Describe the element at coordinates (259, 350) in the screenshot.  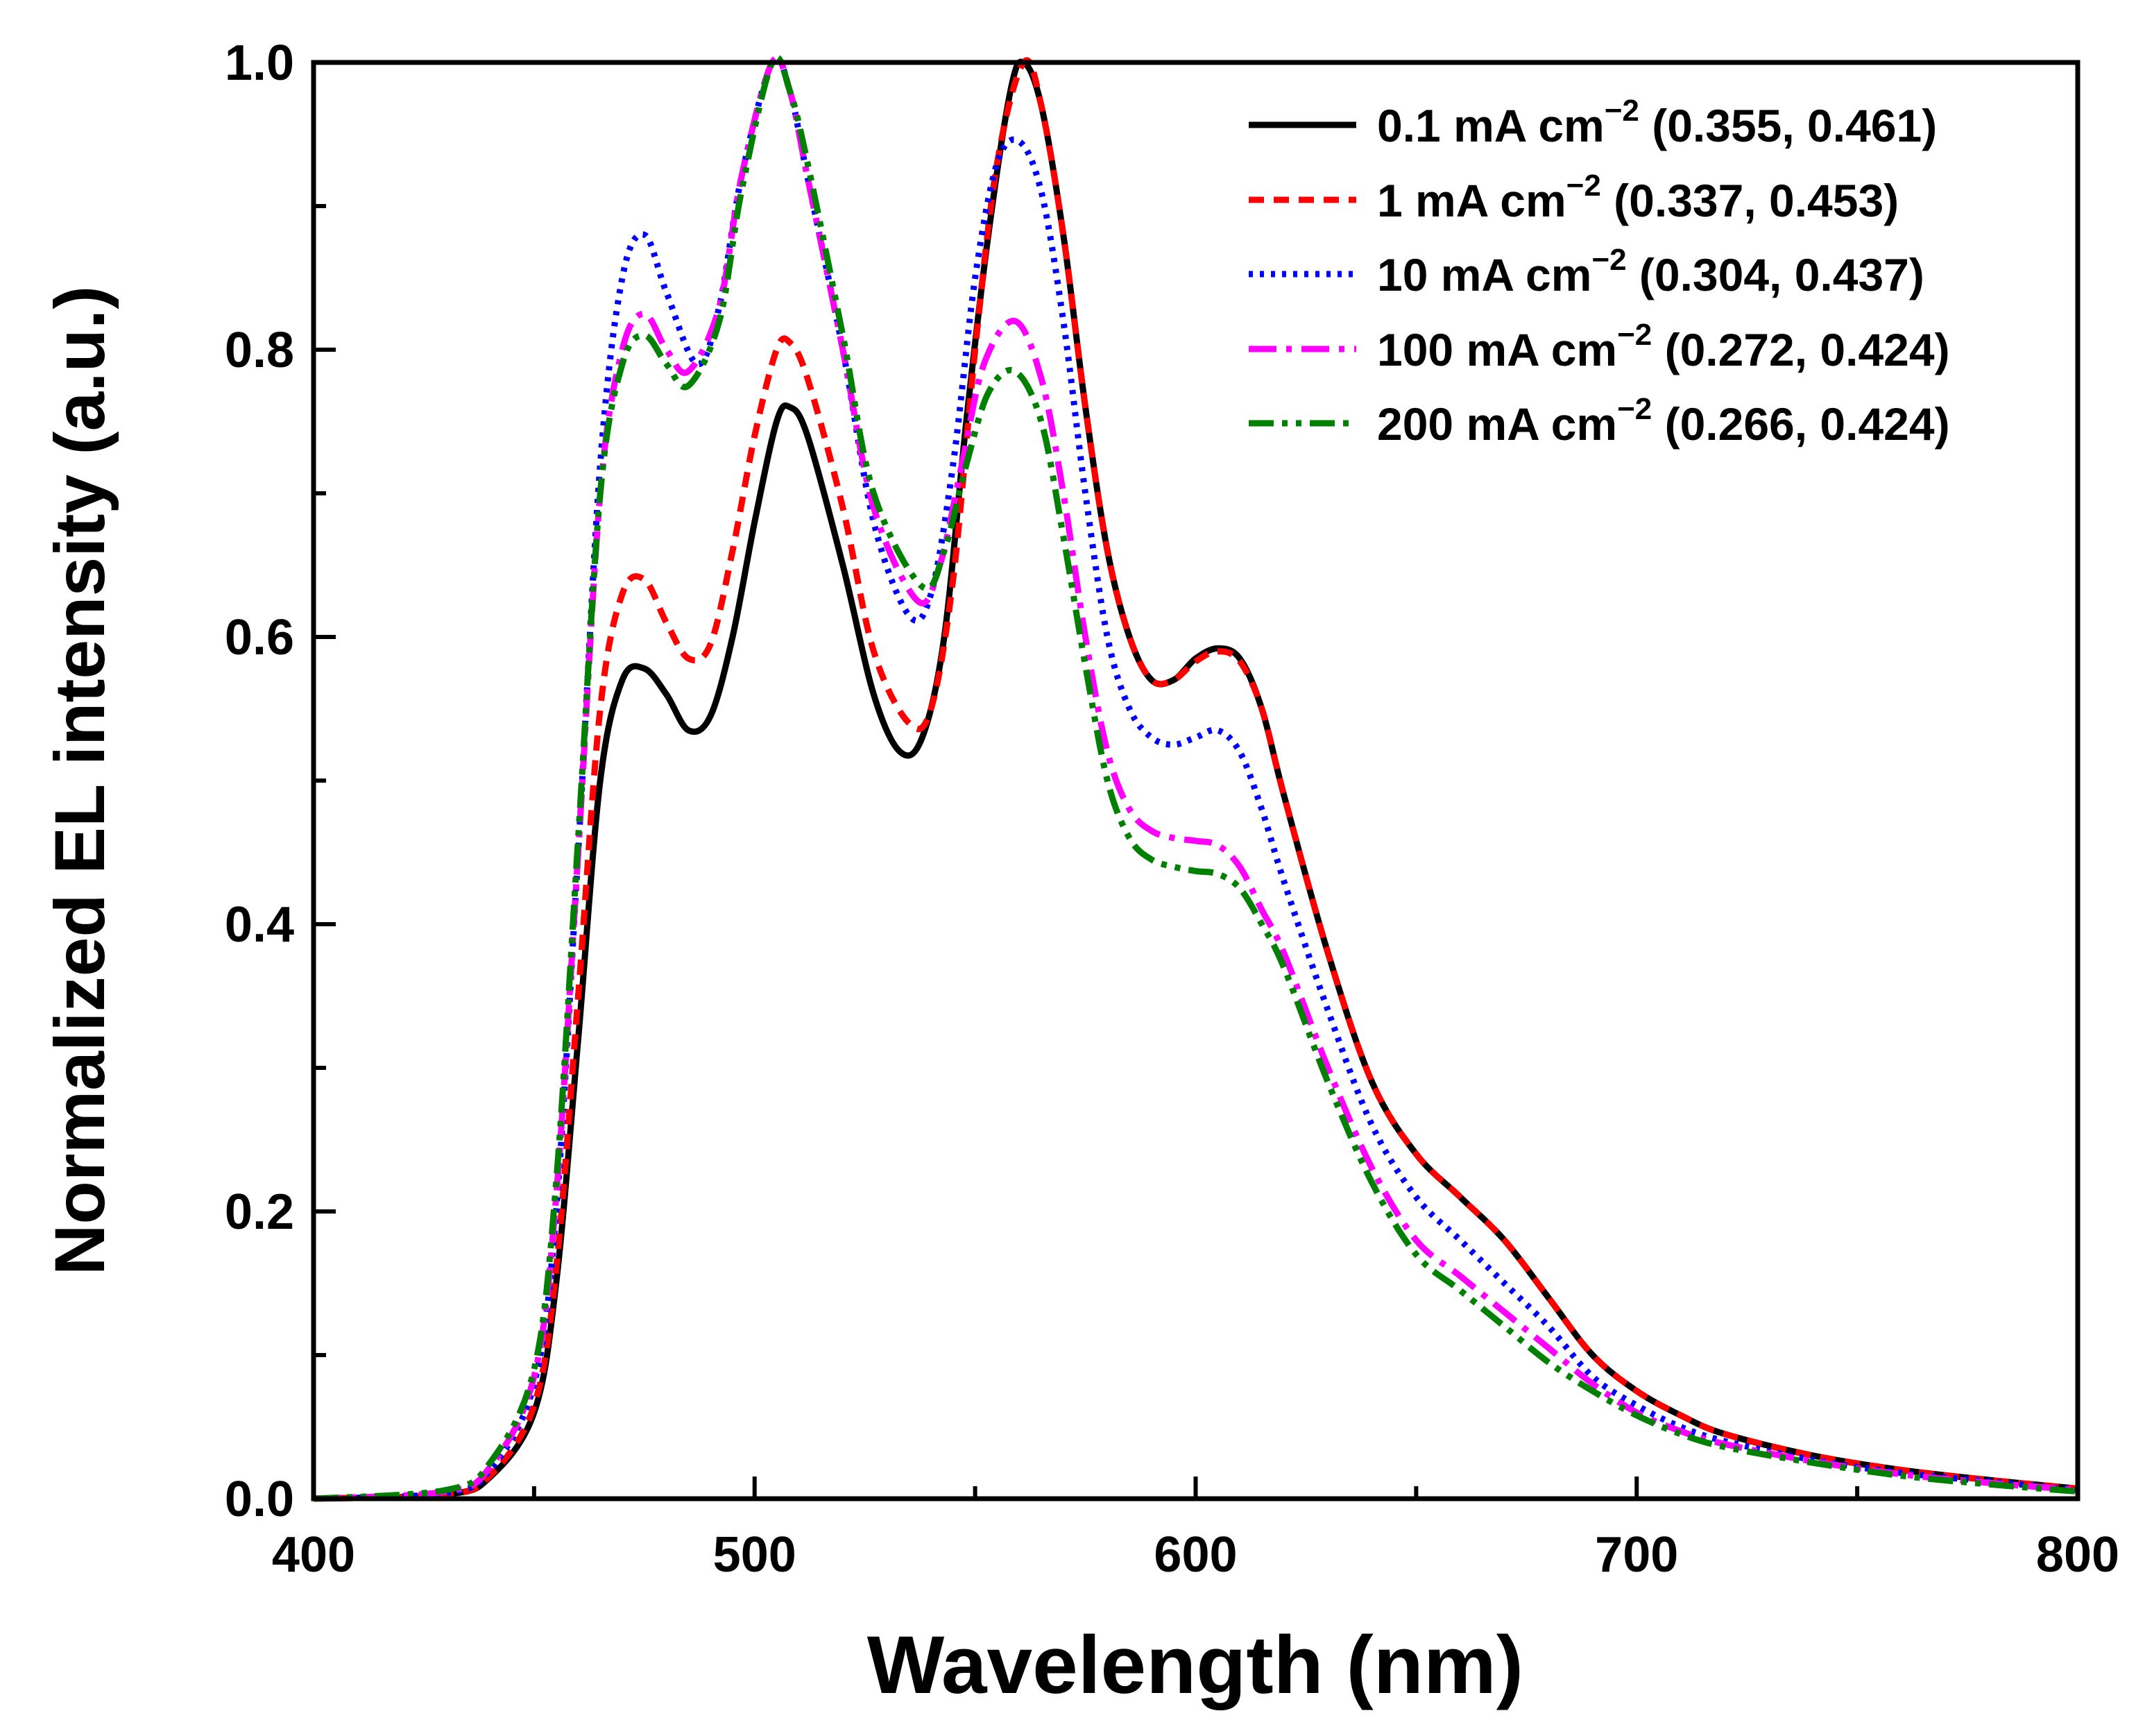
I see `y-tick-label: 0.8` at that location.